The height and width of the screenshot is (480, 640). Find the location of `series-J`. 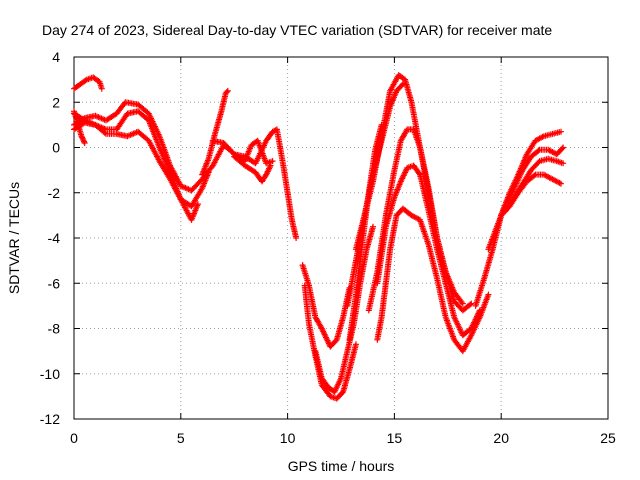

series-J is located at coordinates (326, 306).